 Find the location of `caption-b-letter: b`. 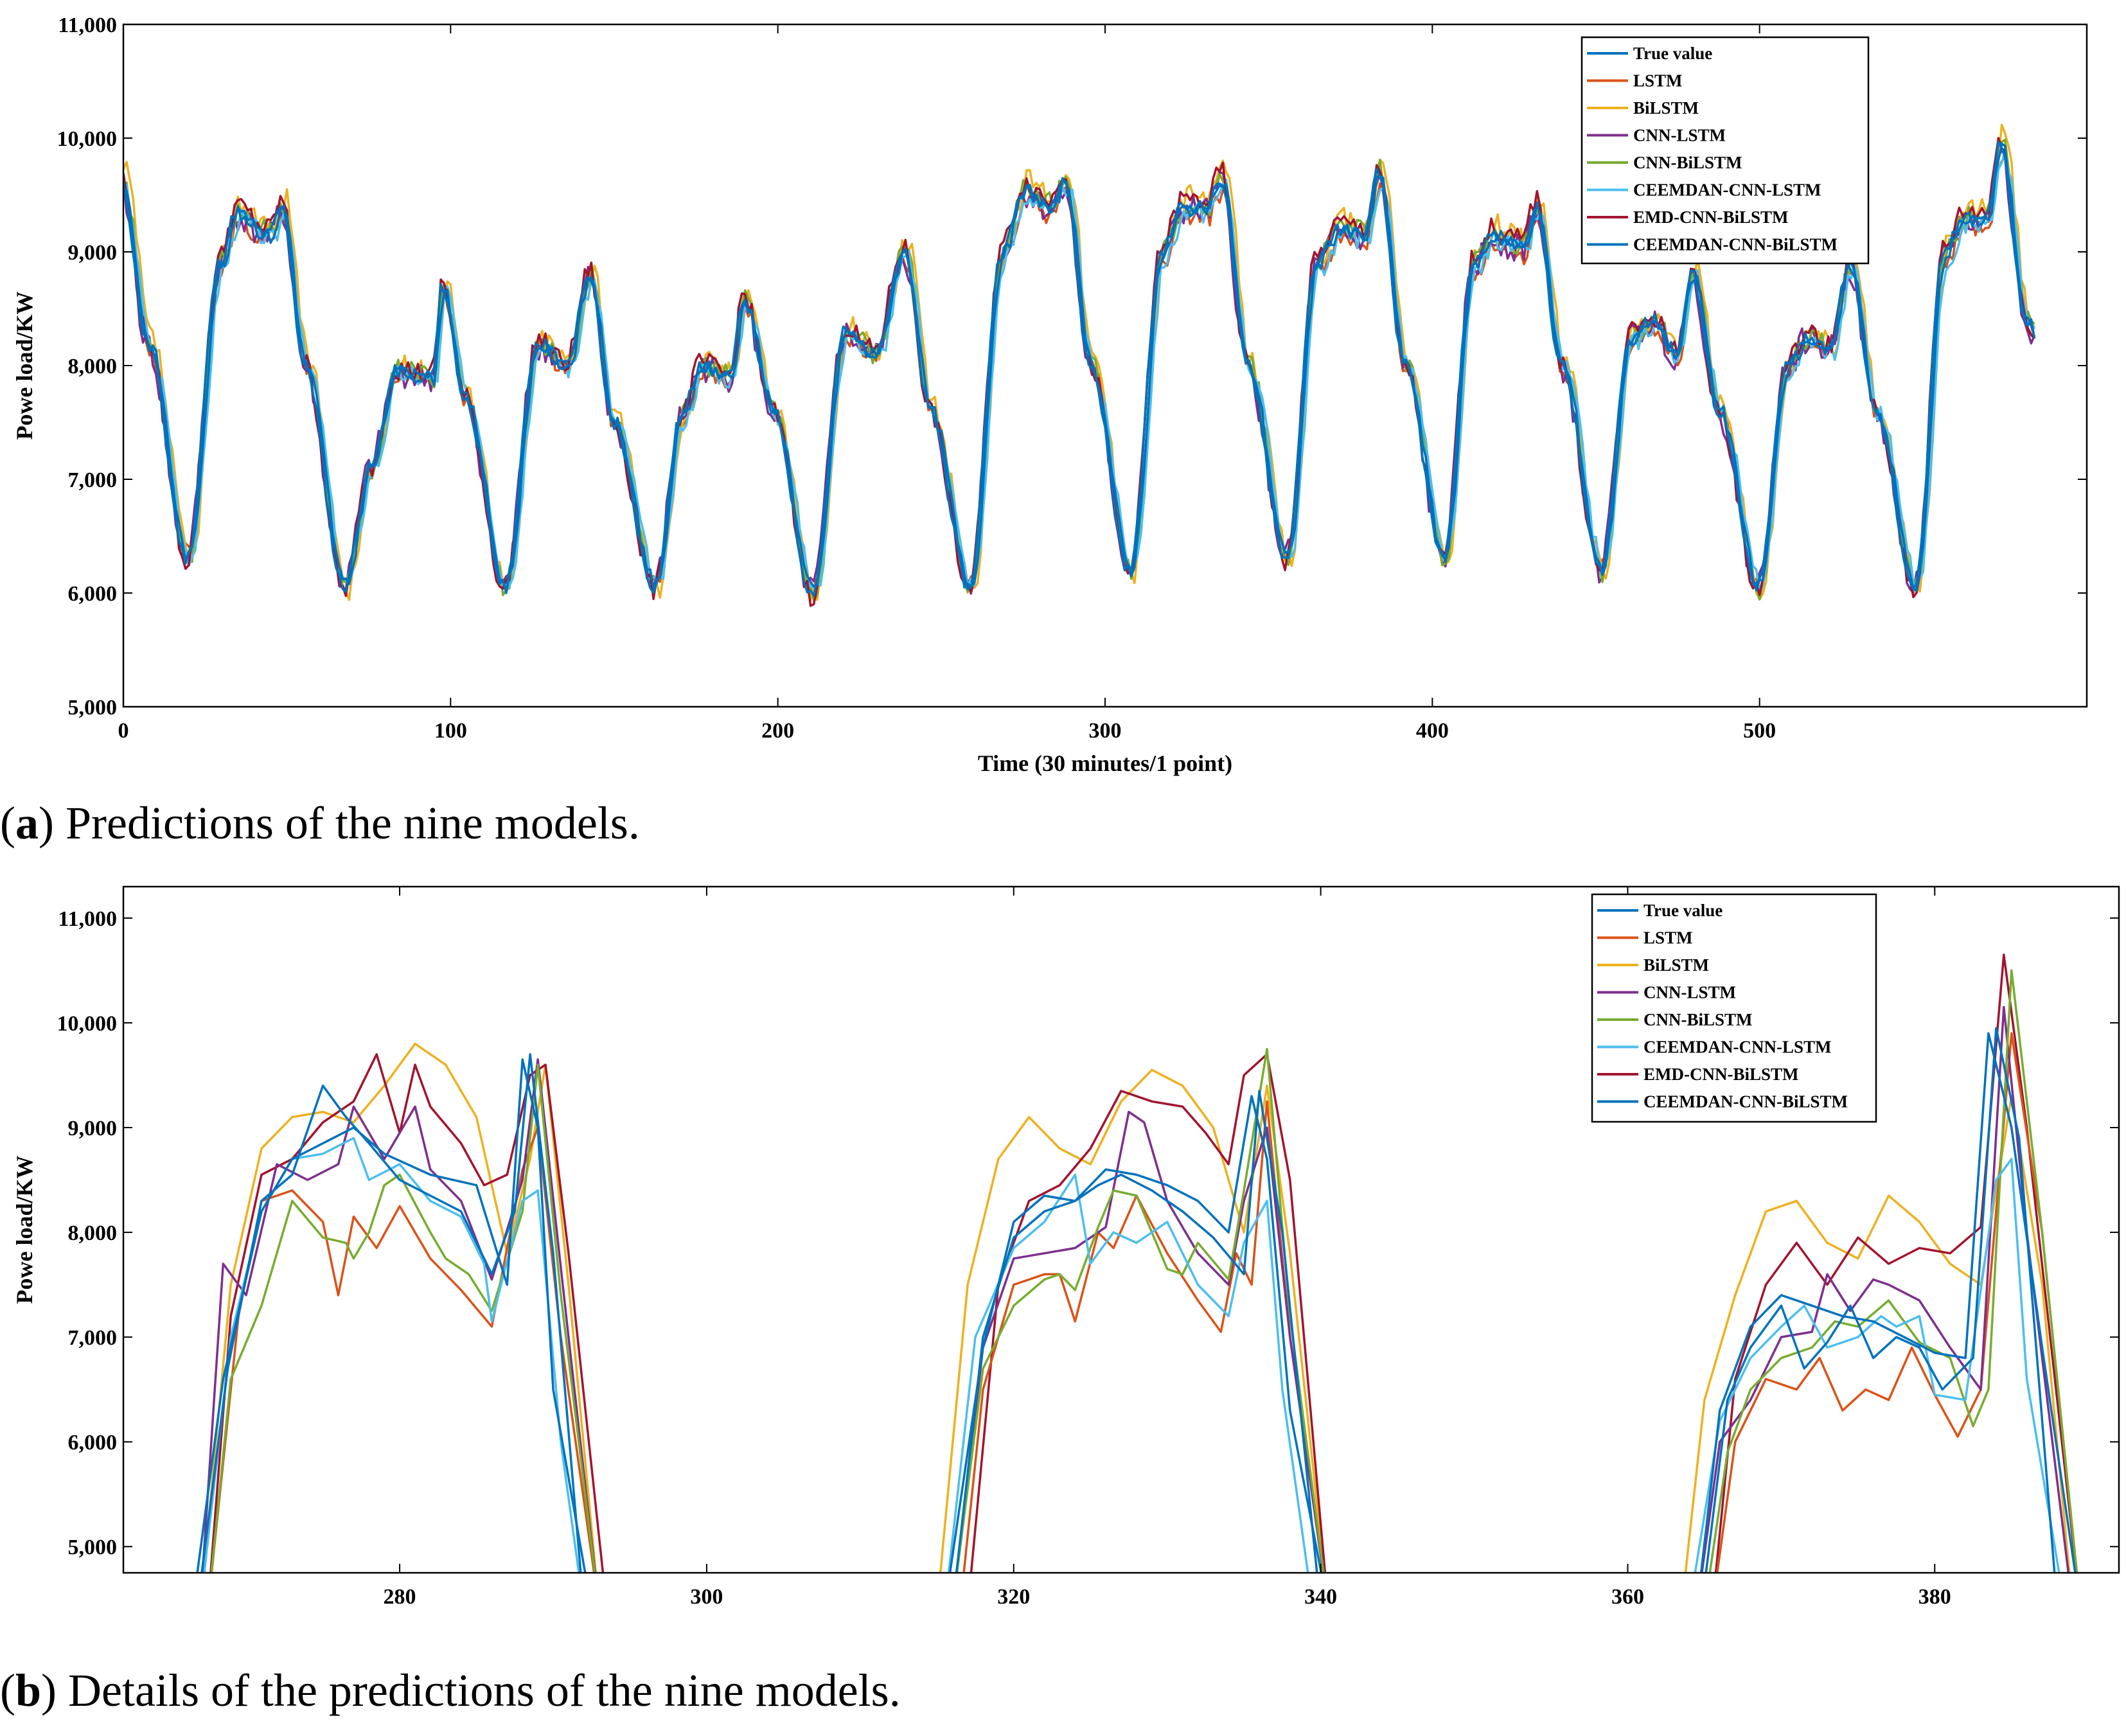

caption-b-letter: b is located at coordinates (29, 1690).